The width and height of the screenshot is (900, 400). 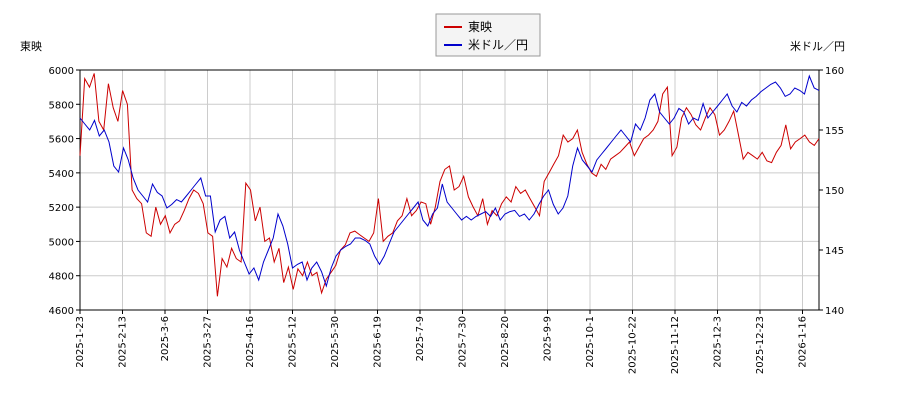 What do you see at coordinates (61, 71) in the screenshot?
I see `left-tick-label: 6000` at bounding box center [61, 71].